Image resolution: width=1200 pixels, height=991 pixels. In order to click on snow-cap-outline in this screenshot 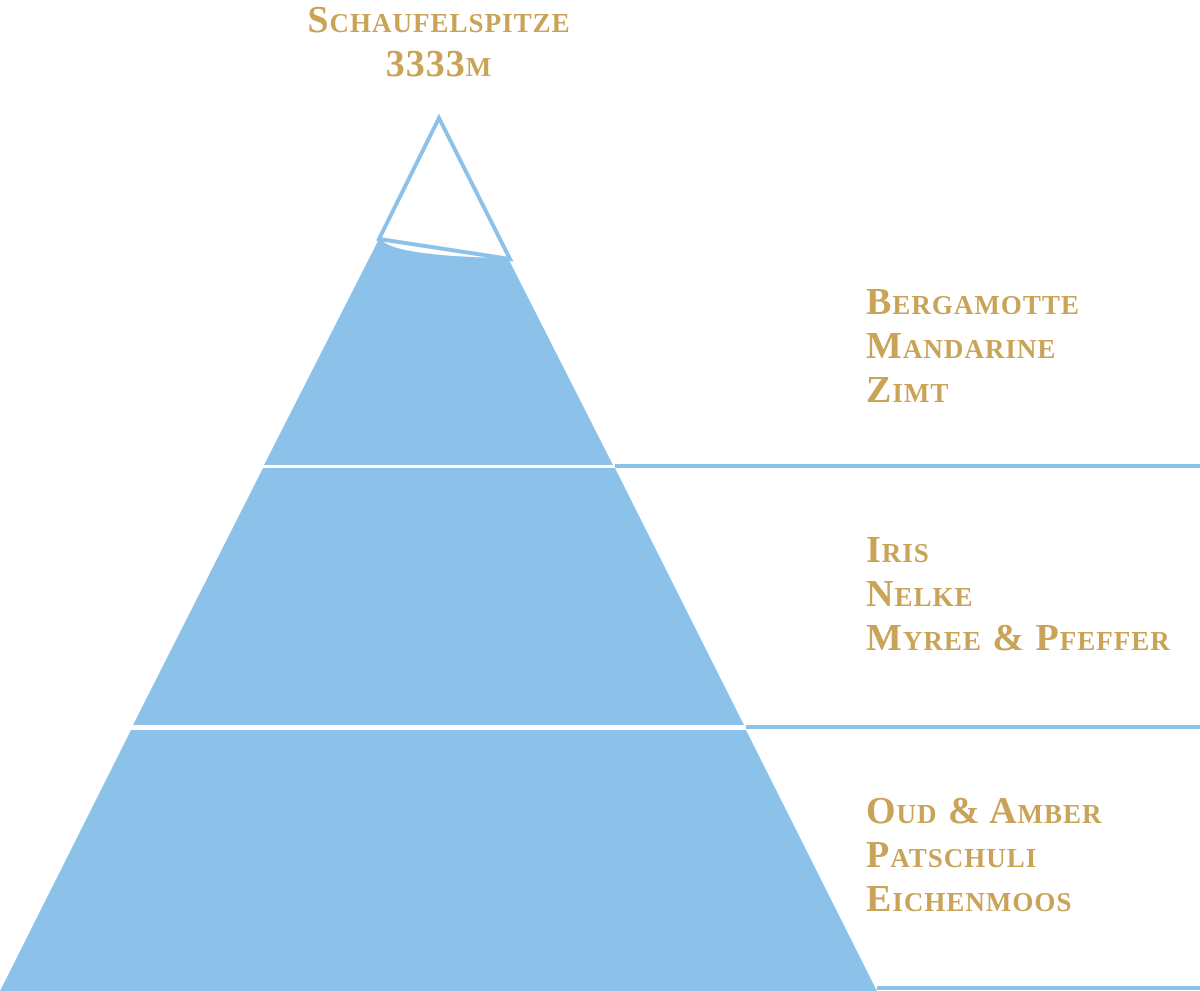, I will do `click(444, 187)`.